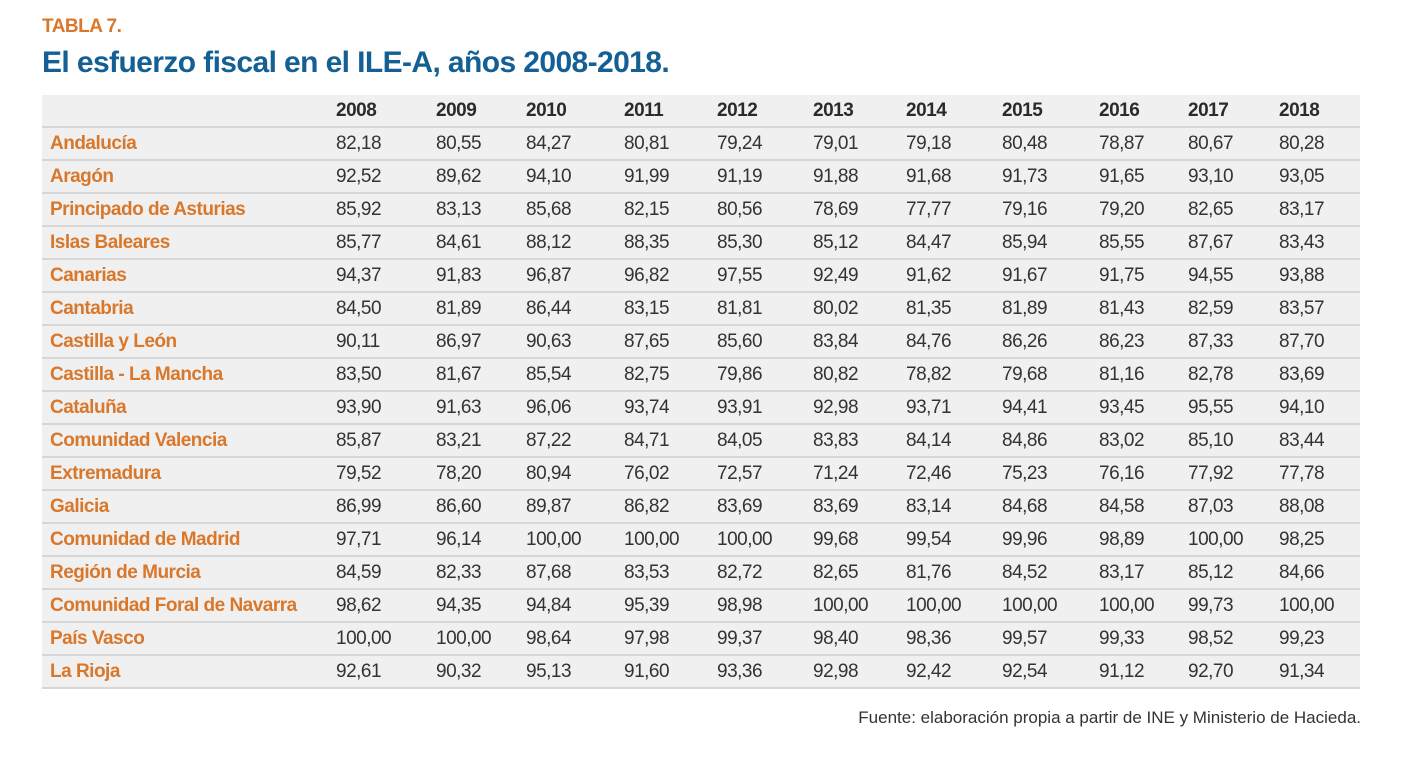 This screenshot has width=1413, height=766. What do you see at coordinates (1050, 111) in the screenshot?
I see `header-year: 2015` at bounding box center [1050, 111].